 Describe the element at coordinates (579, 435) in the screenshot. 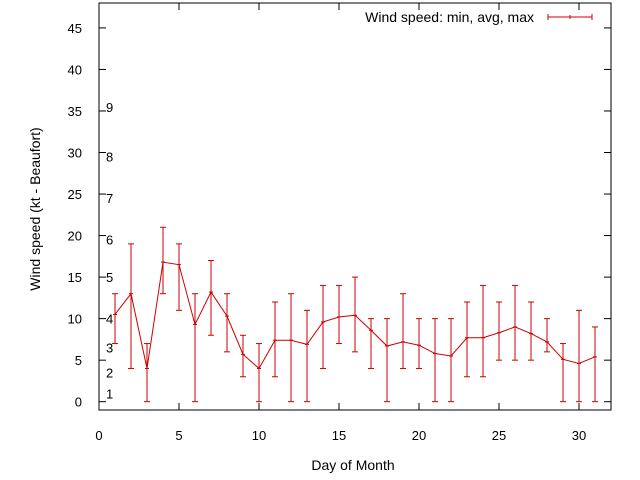

I see `x-tick-label: 30` at that location.